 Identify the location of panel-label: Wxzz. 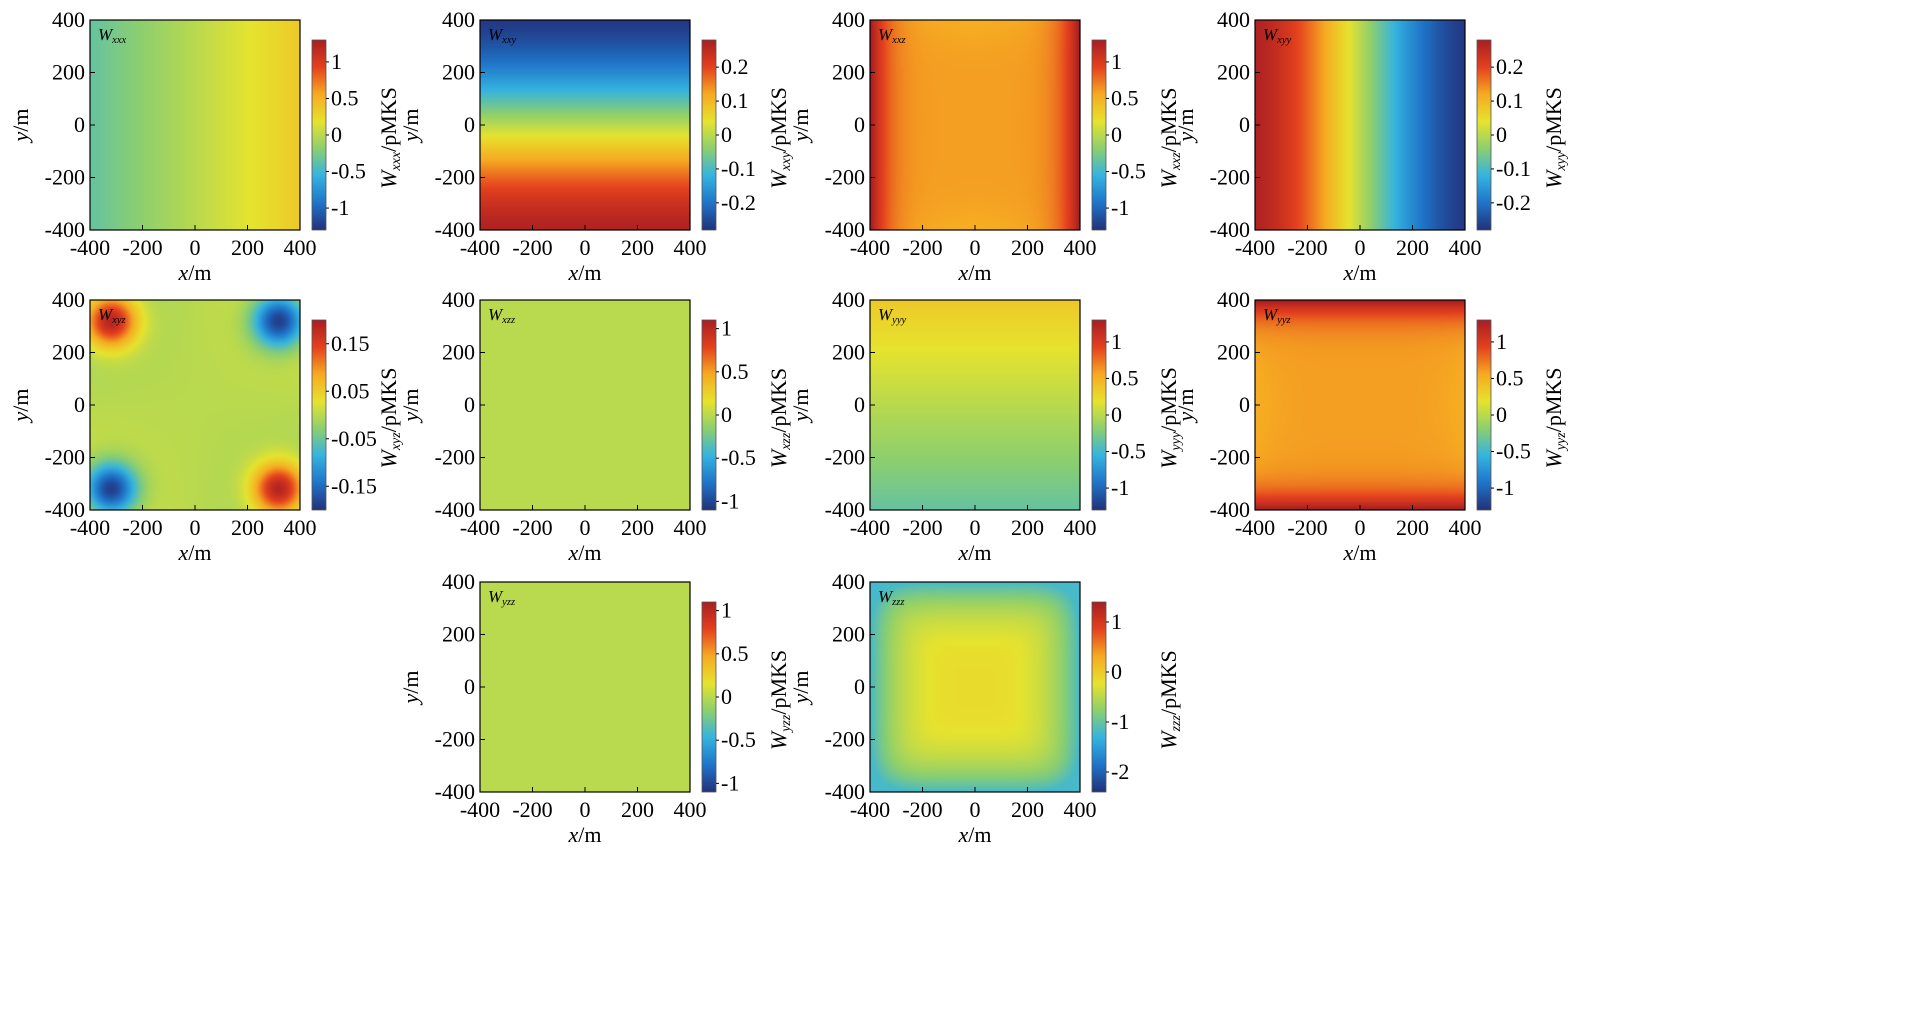
(501, 315).